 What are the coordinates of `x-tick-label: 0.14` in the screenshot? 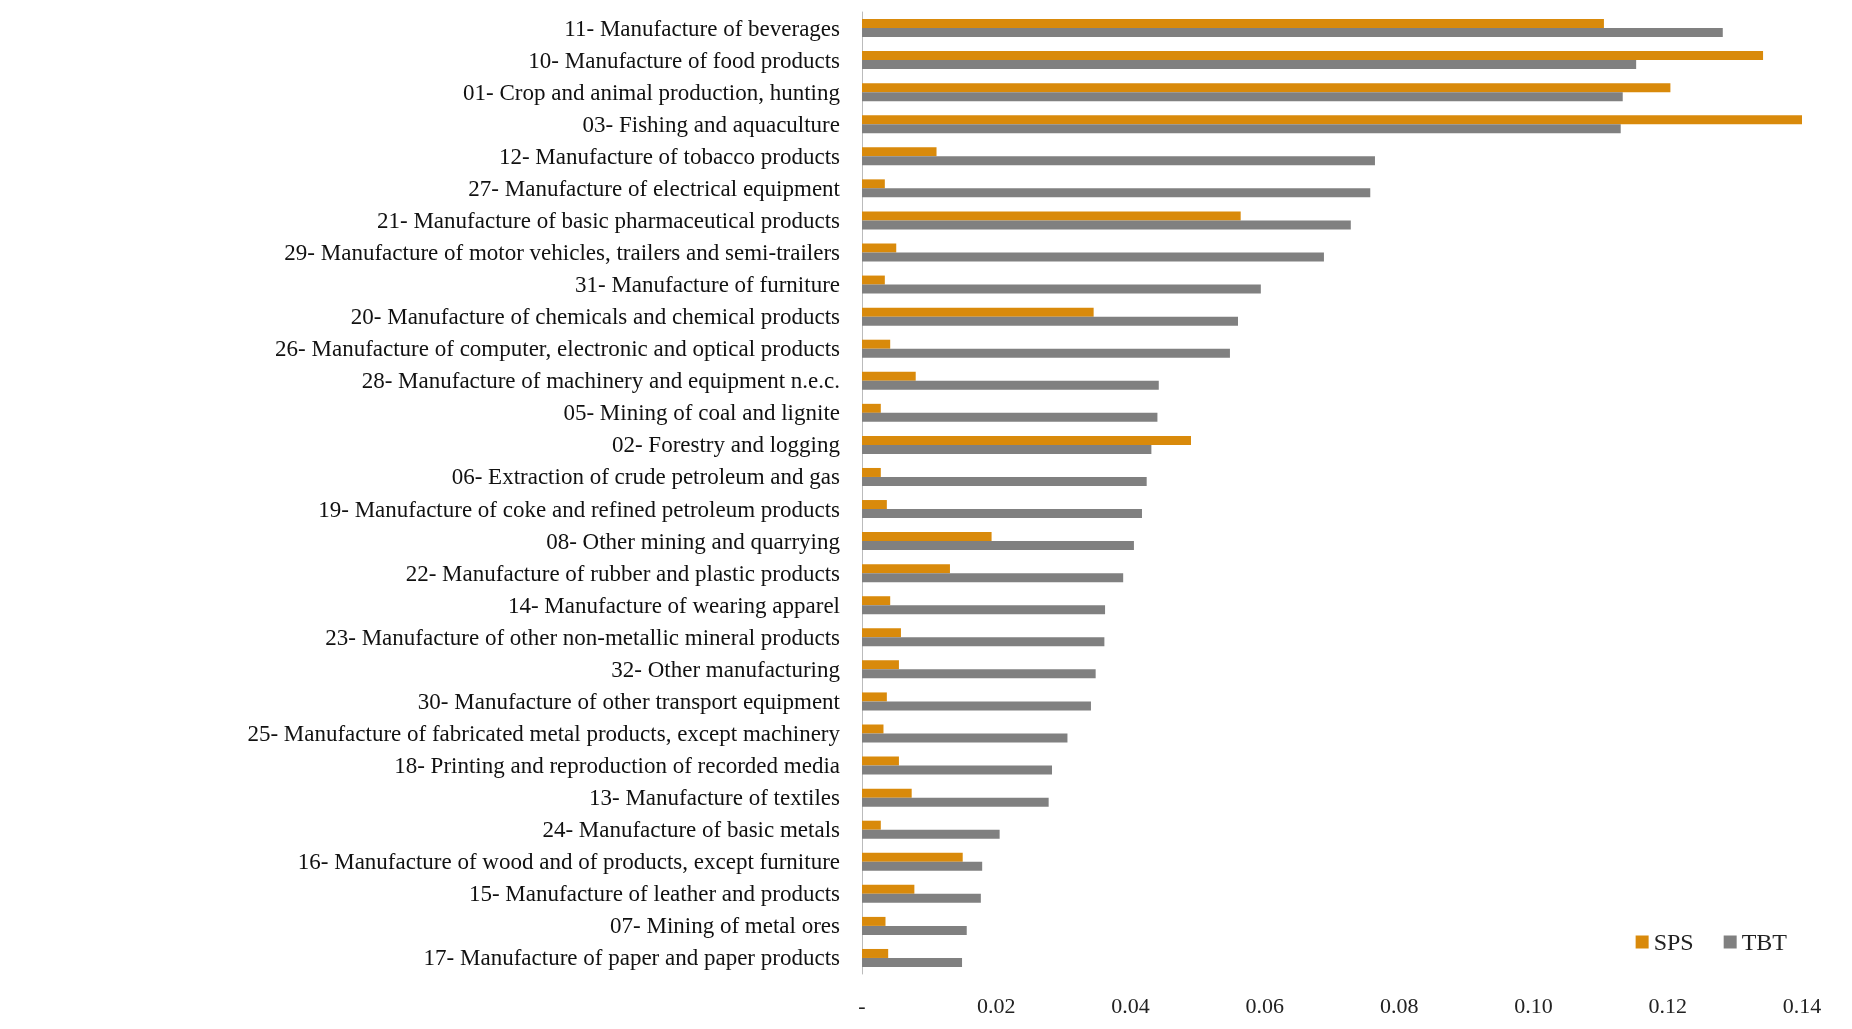 It's located at (1802, 1005).